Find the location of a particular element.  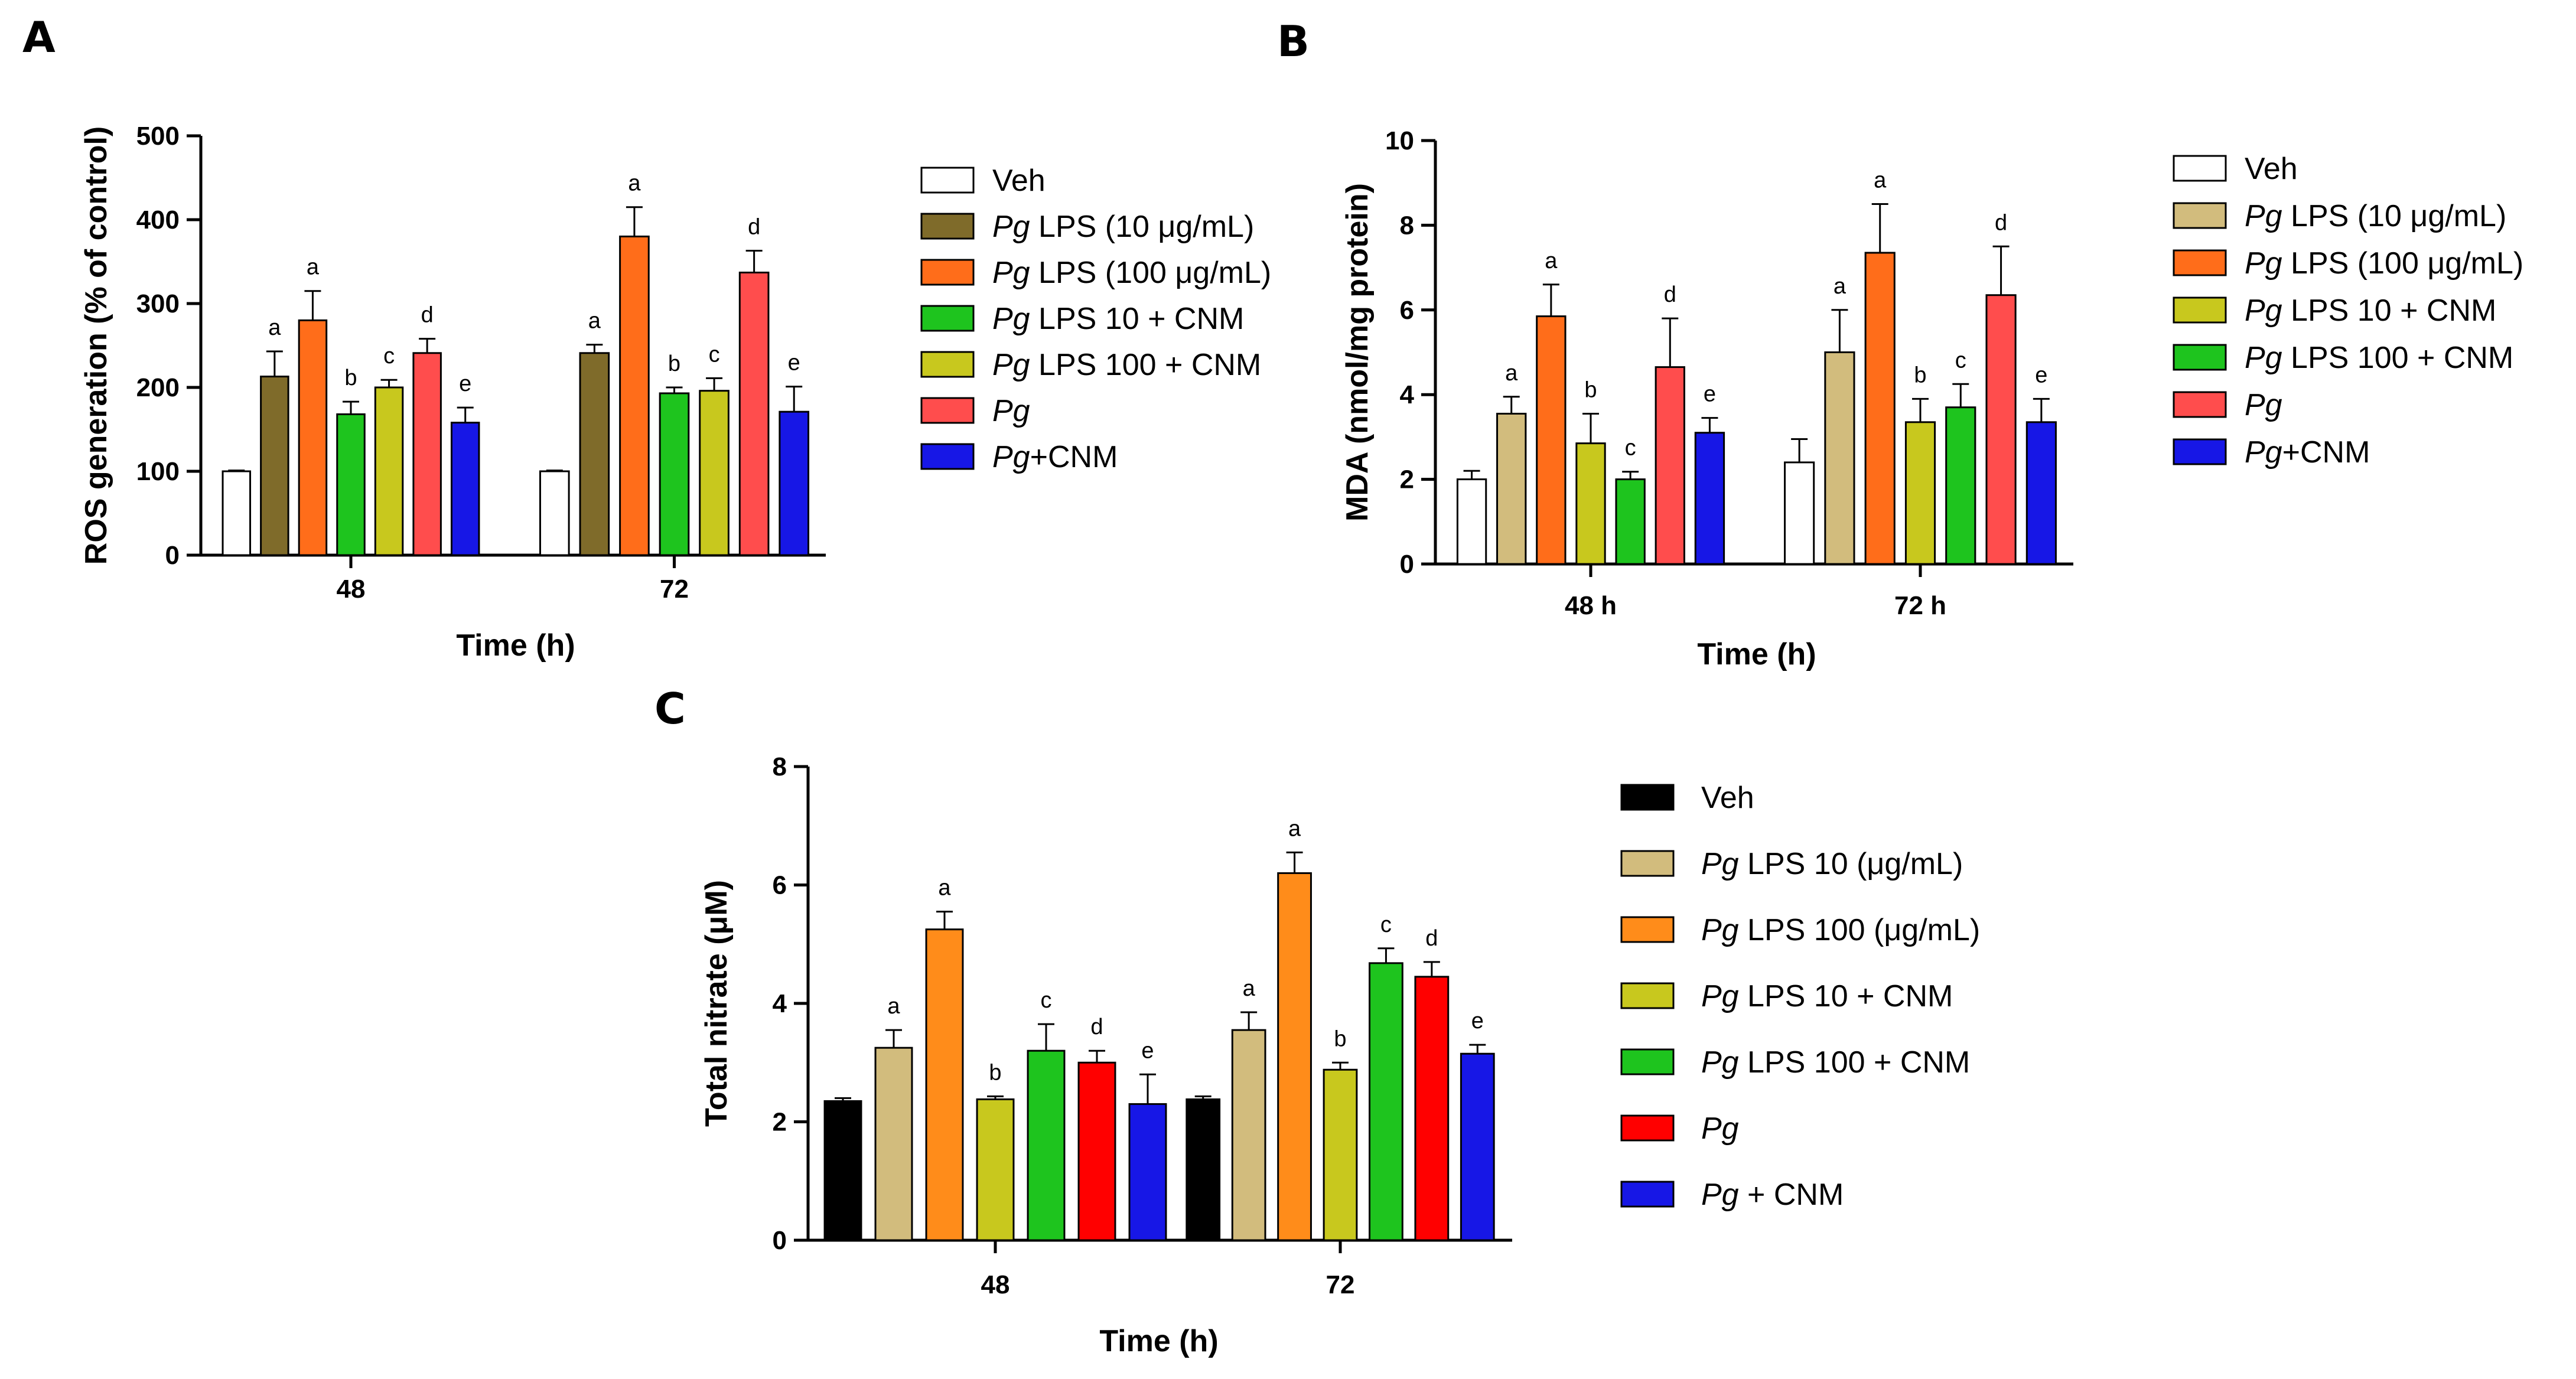

legend-label: Pg is located at coordinates (2263, 405).